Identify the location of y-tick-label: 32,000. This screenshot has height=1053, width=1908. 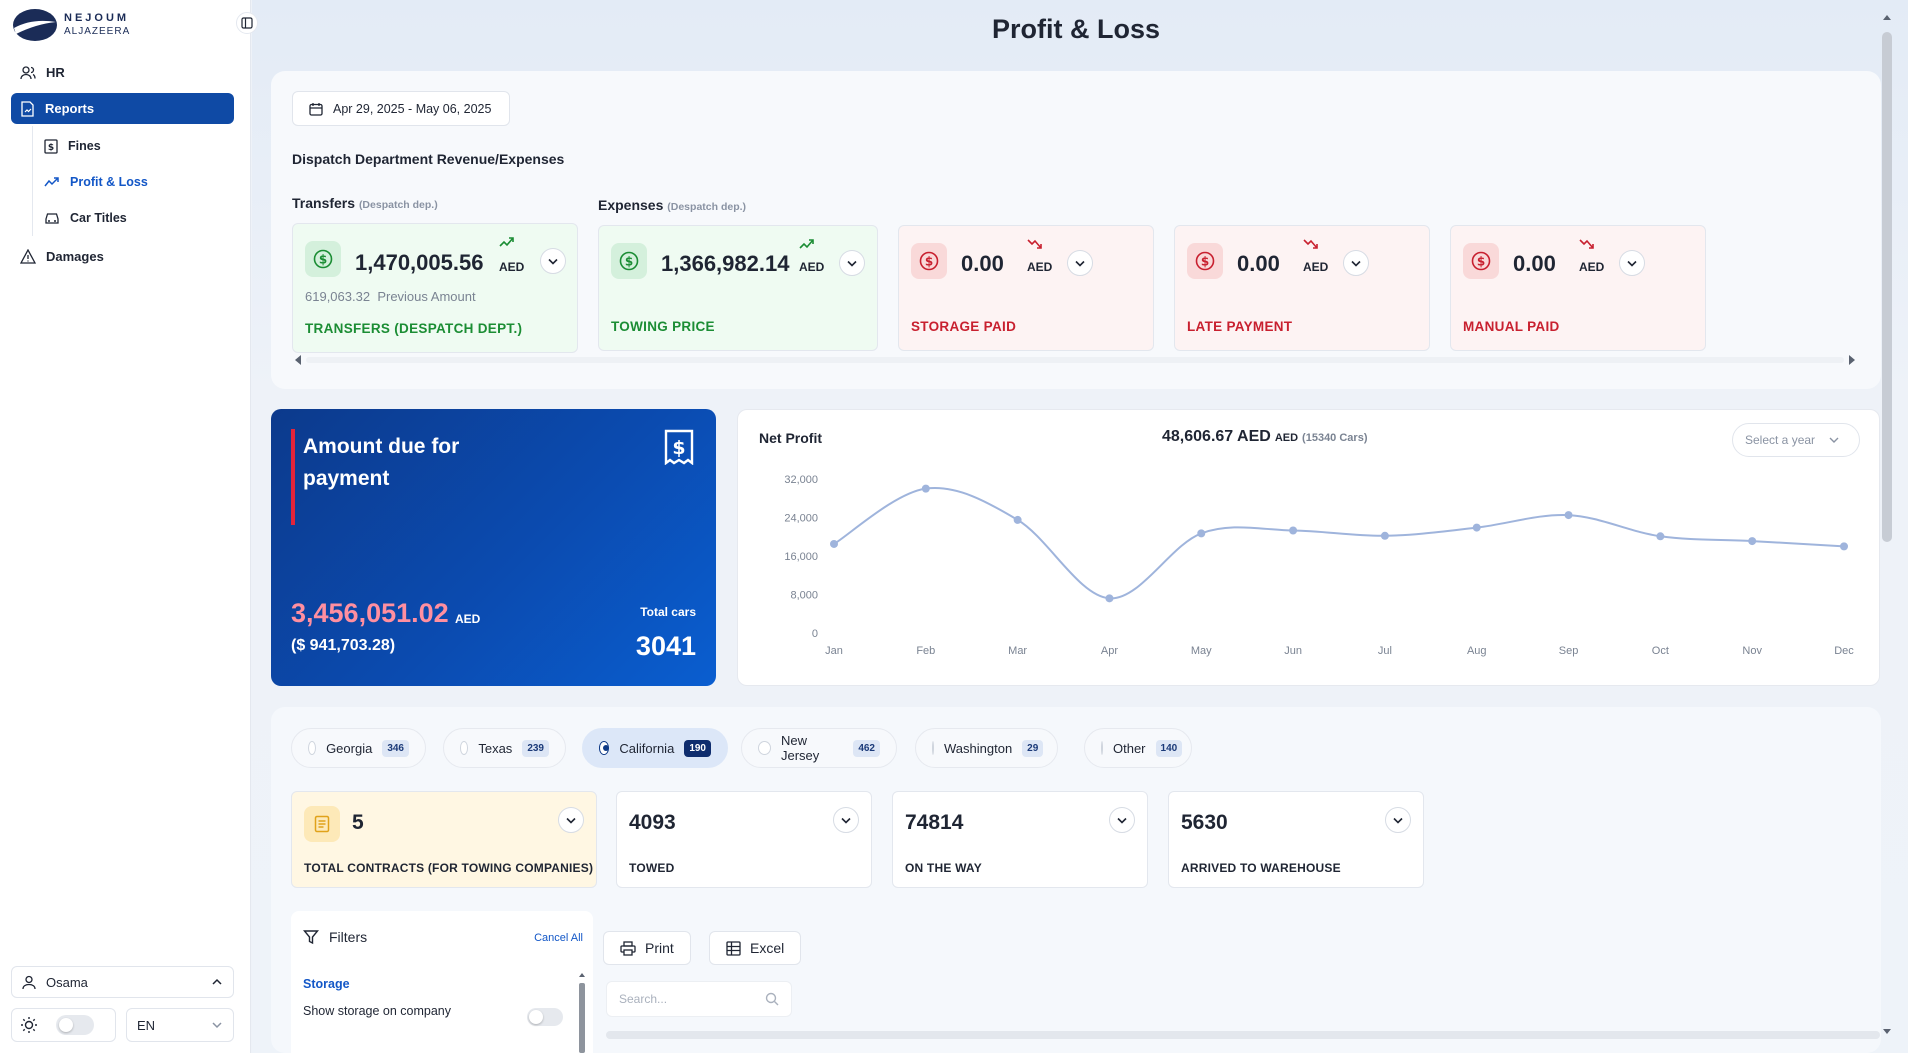
(801, 480).